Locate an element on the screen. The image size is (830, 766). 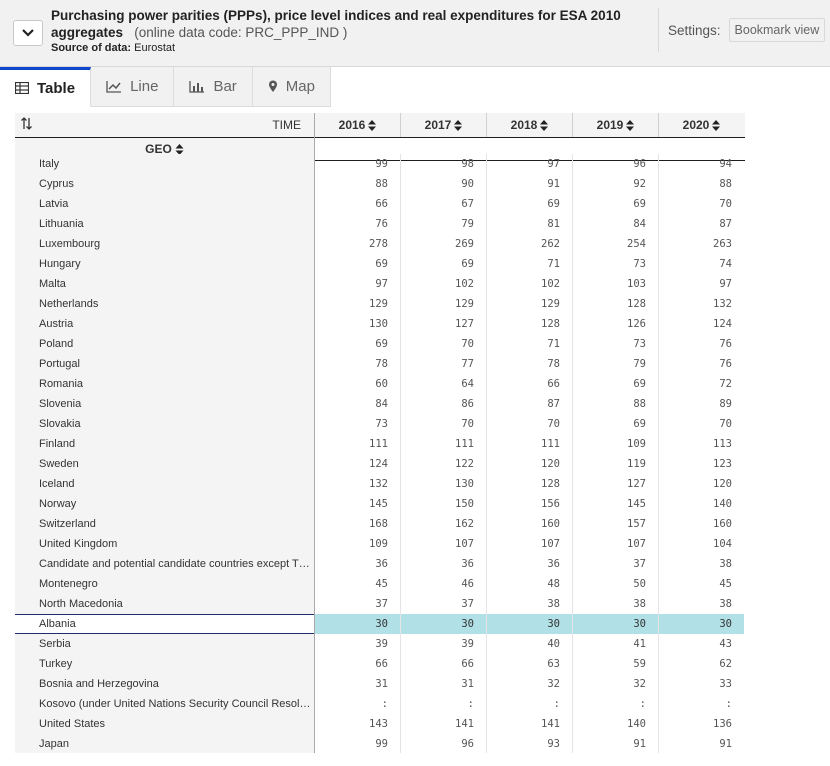
geo-name: Japan is located at coordinates (164, 743).